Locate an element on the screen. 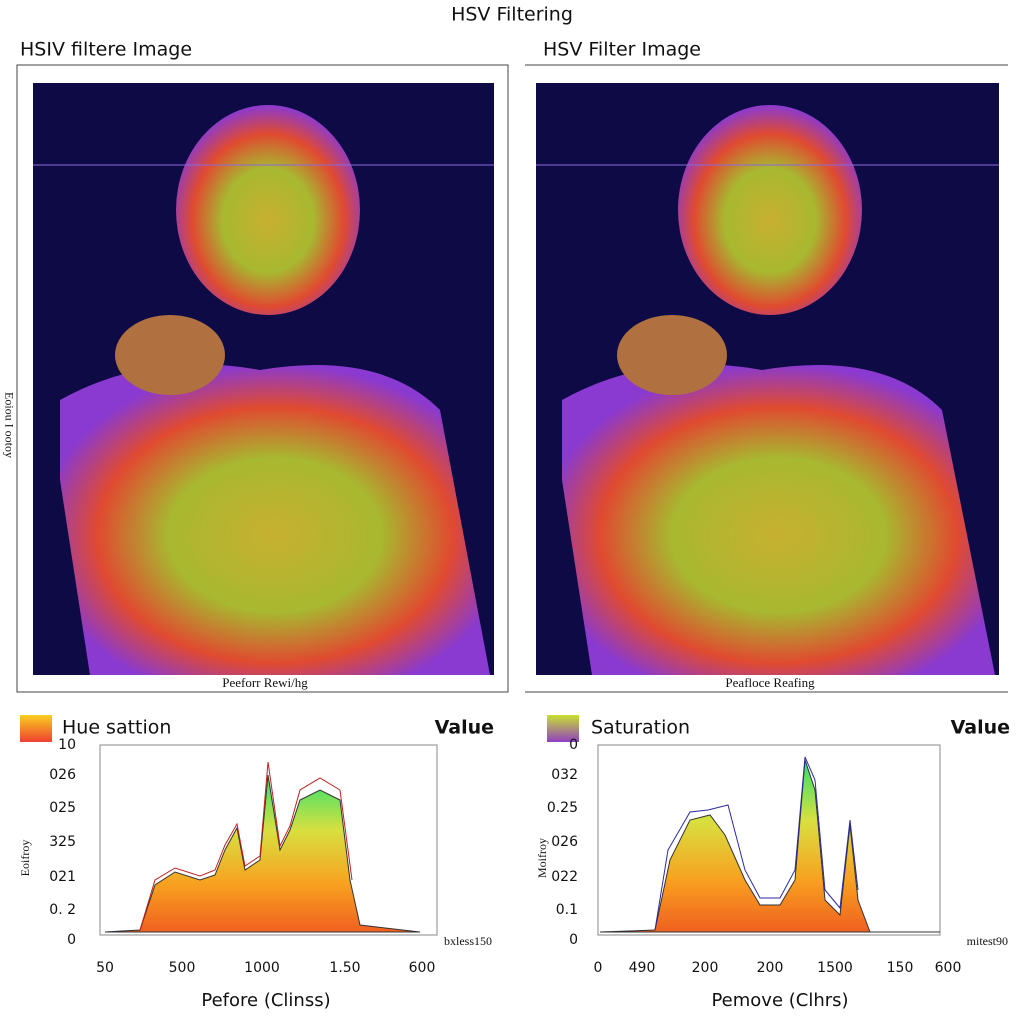 The height and width of the screenshot is (1024, 1024). legend-label: Saturation is located at coordinates (640, 728).